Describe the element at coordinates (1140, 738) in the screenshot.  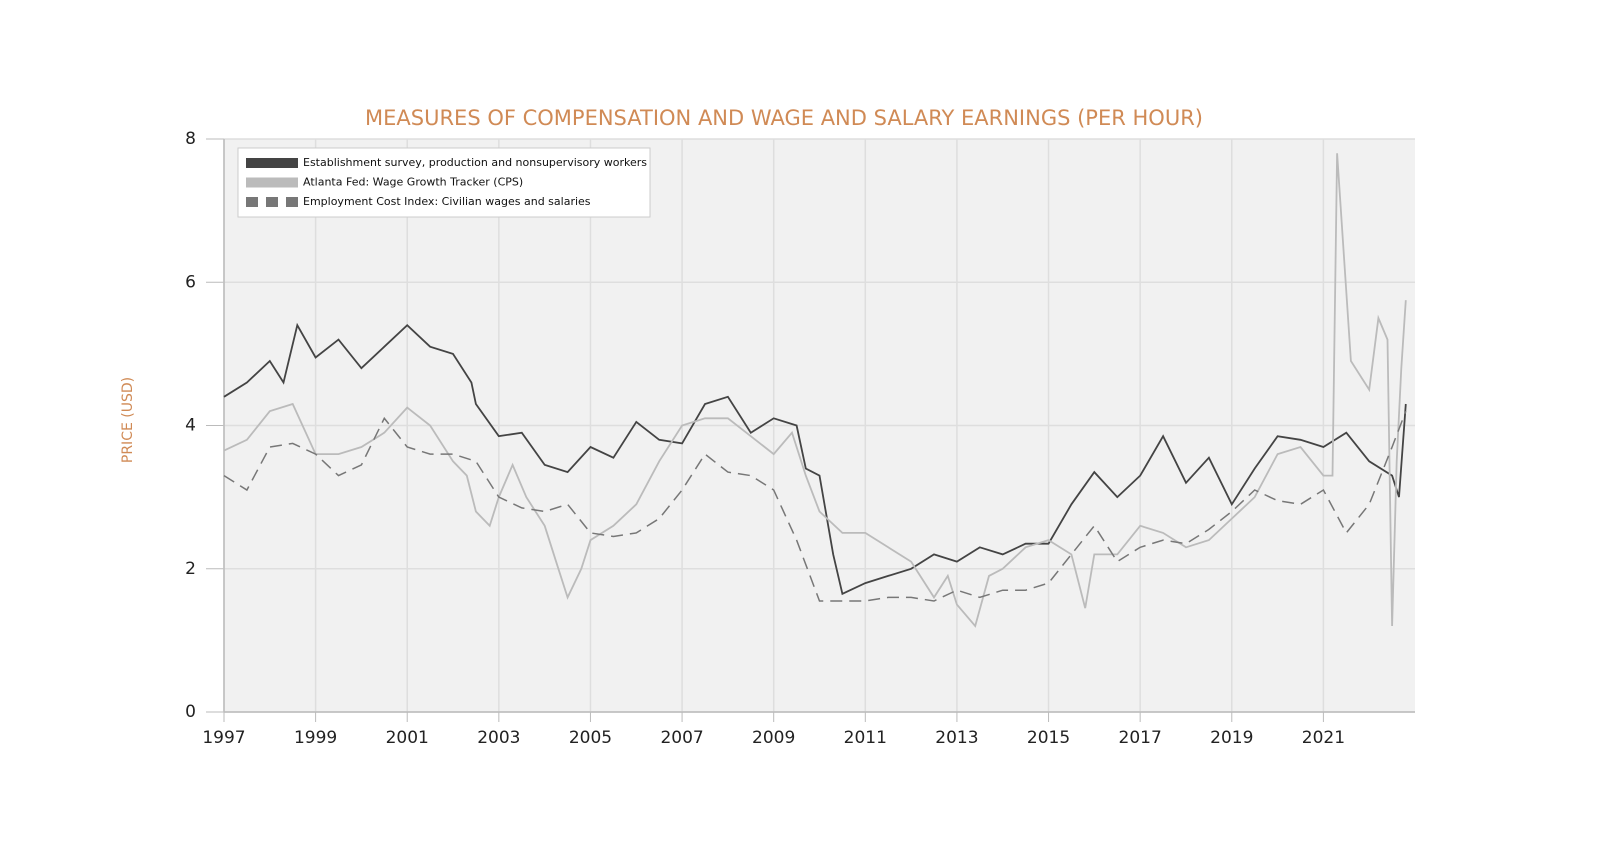
I see `x-tick-label: 2017` at that location.